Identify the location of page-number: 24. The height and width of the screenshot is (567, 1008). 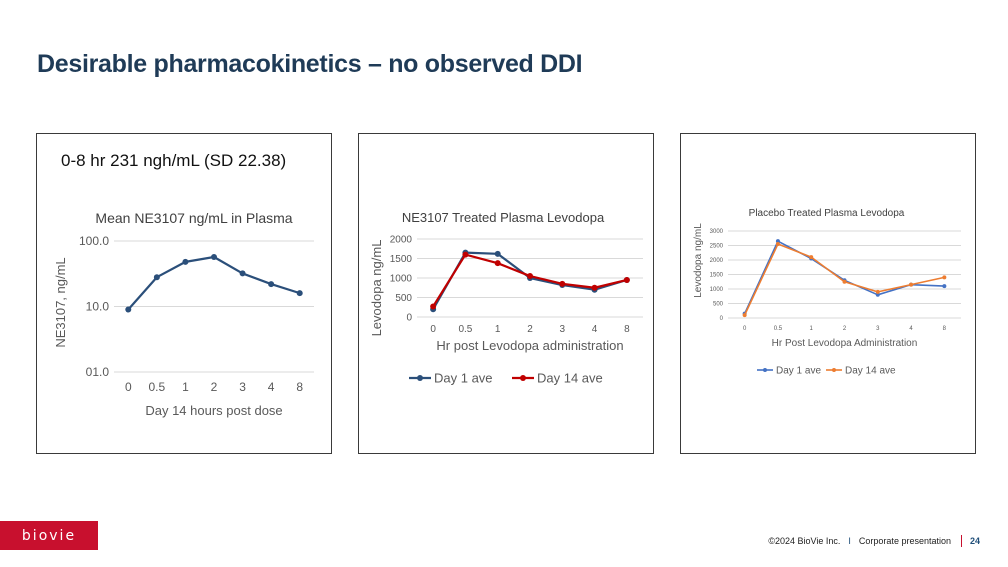
(974, 541).